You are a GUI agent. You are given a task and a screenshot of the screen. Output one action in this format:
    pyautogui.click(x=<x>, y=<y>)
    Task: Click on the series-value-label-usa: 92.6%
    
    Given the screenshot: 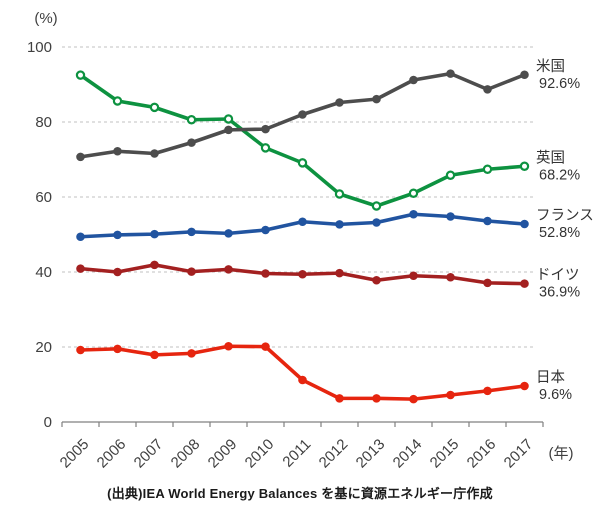 What is the action you would take?
    pyautogui.click(x=559, y=84)
    